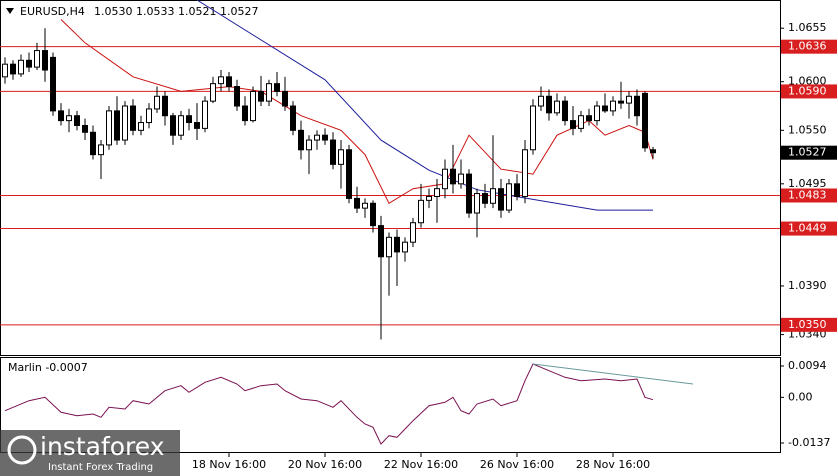 This screenshot has height=476, width=838. Describe the element at coordinates (807, 129) in the screenshot. I see `y-tick-label: 1.0550` at that location.